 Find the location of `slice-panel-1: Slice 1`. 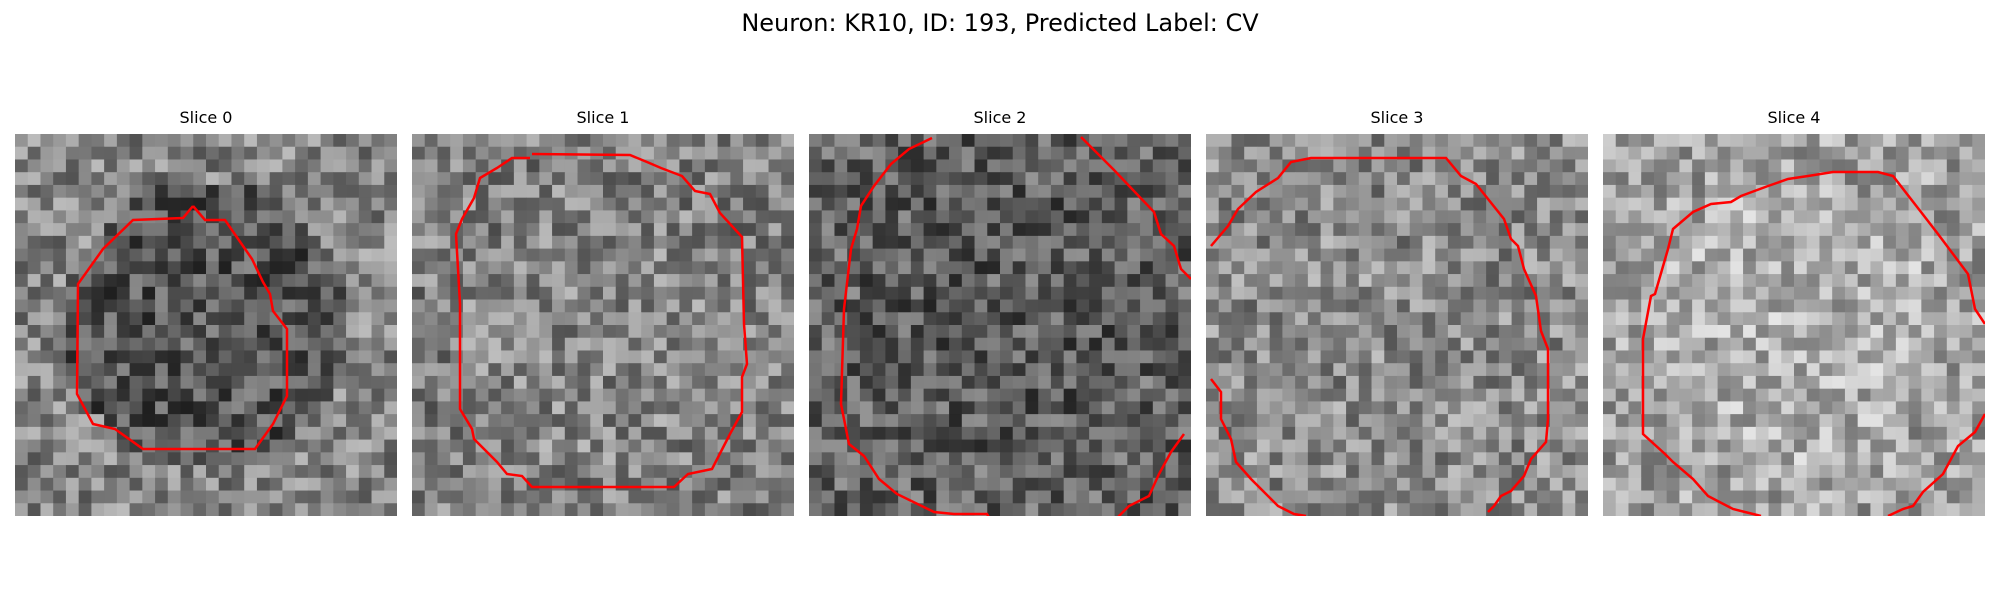

slice-panel-1: Slice 1 is located at coordinates (603, 312).